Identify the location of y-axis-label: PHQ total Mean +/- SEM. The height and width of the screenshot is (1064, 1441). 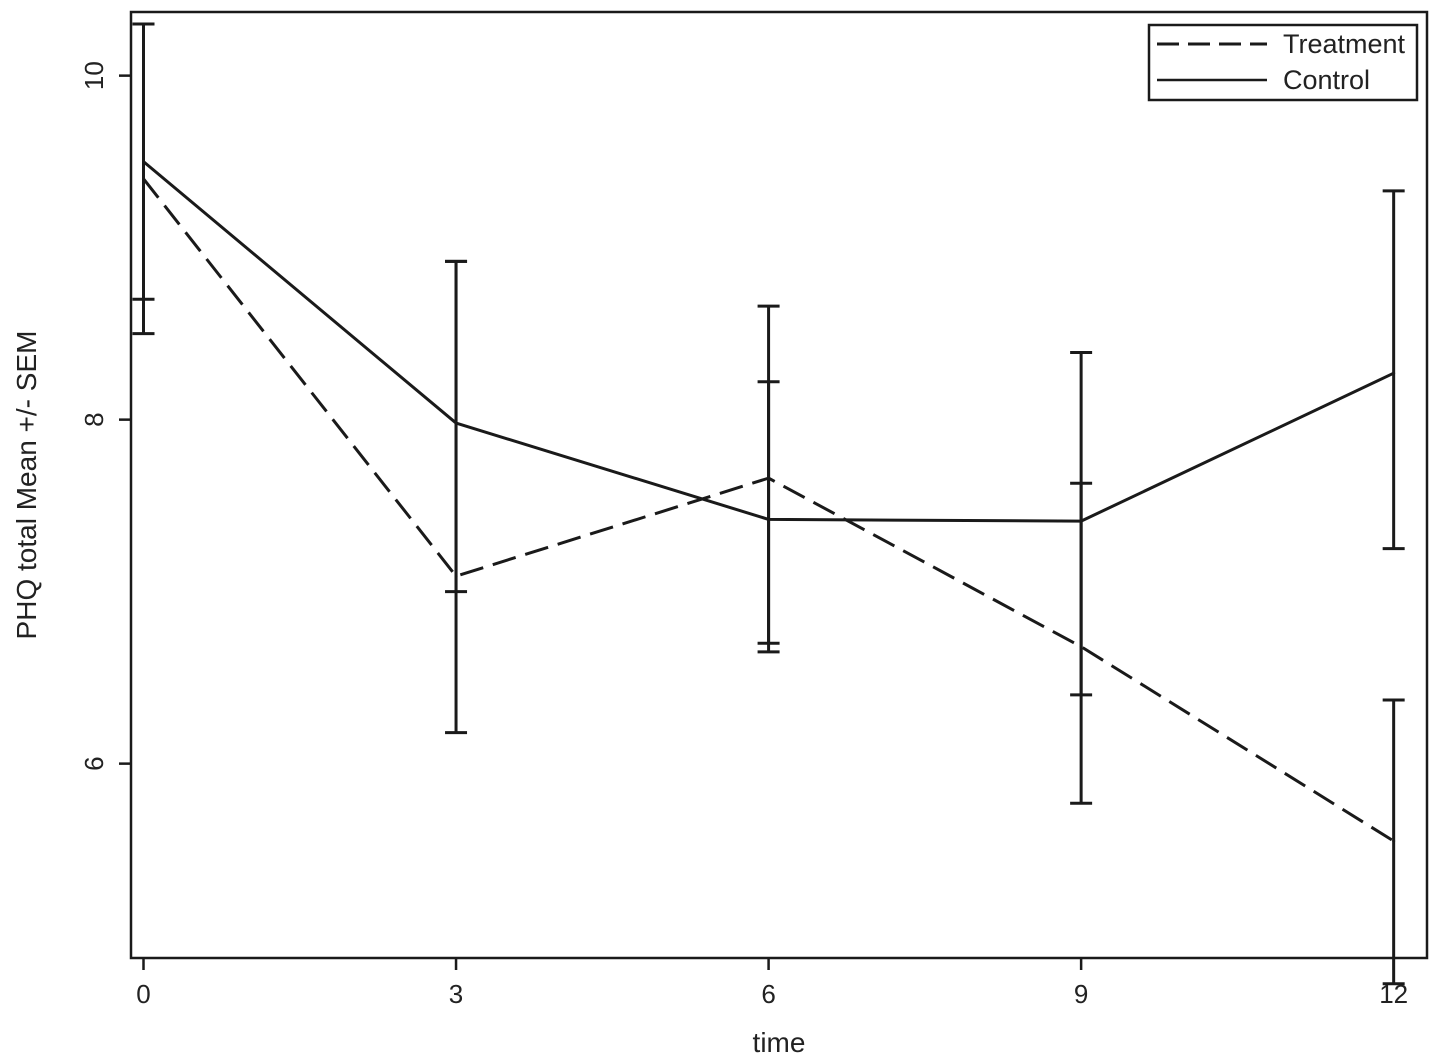
(26, 485).